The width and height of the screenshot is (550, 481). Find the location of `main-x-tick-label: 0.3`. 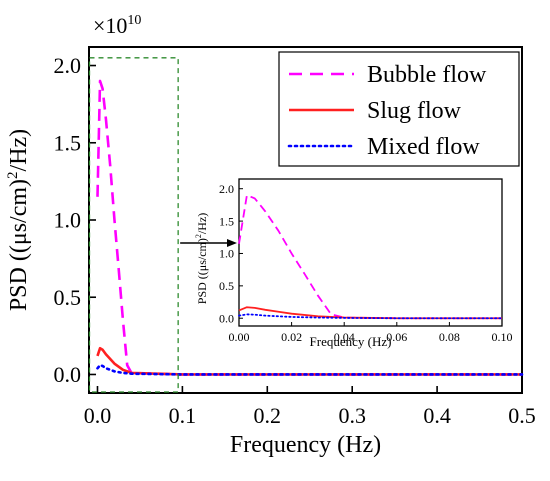

main-x-tick-label: 0.3 is located at coordinates (352, 415).